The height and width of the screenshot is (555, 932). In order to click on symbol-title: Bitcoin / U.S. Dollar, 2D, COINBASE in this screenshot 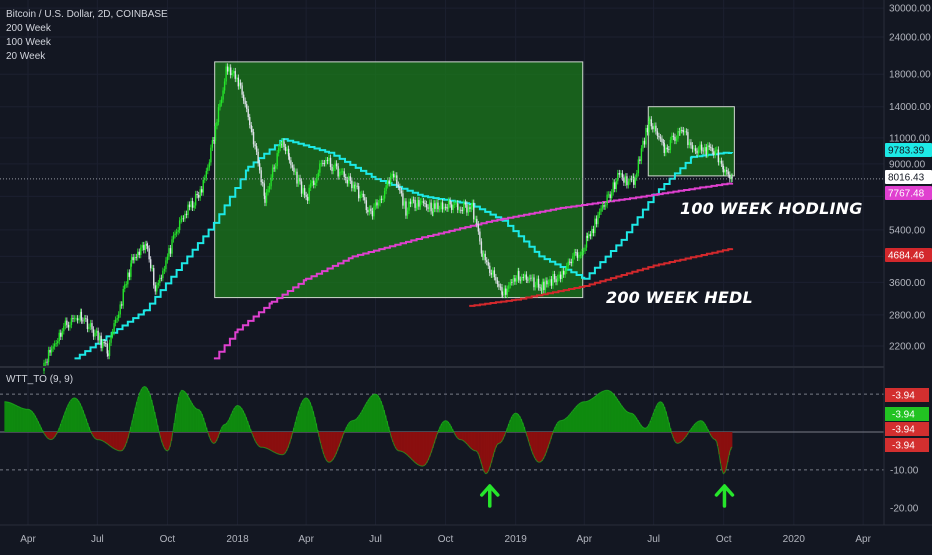, I will do `click(87, 15)`.